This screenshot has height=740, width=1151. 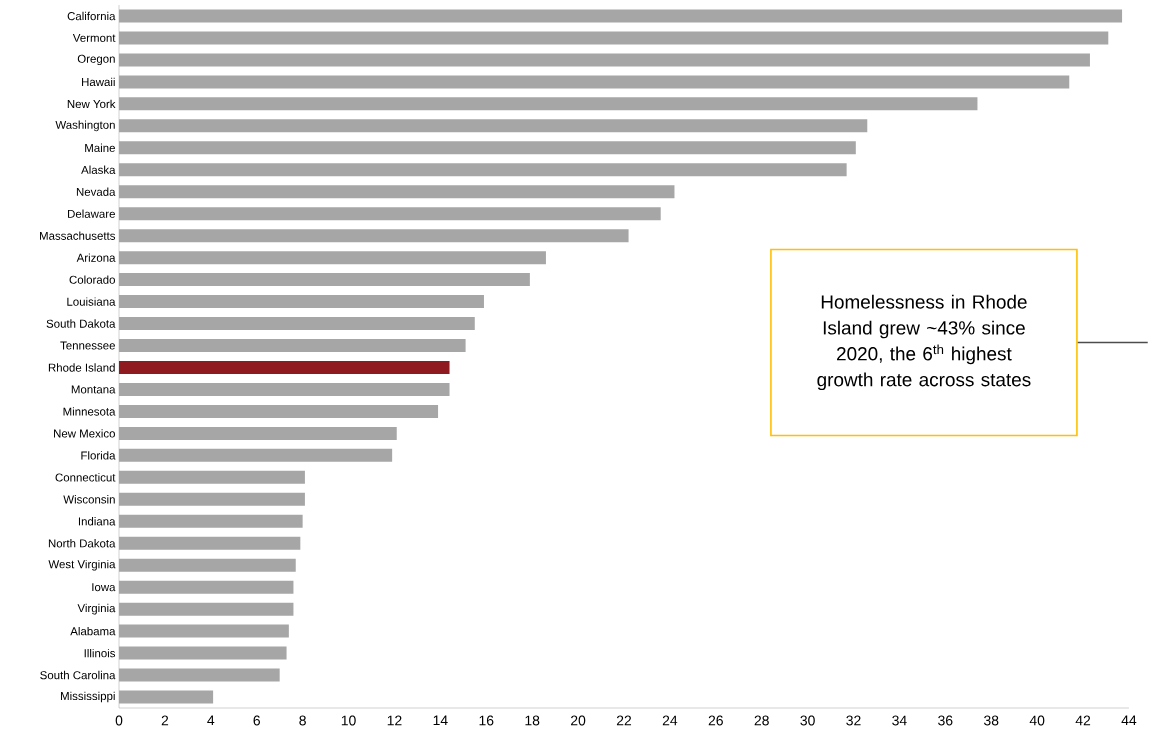 I want to click on x-tick-label: 14, so click(x=440, y=720).